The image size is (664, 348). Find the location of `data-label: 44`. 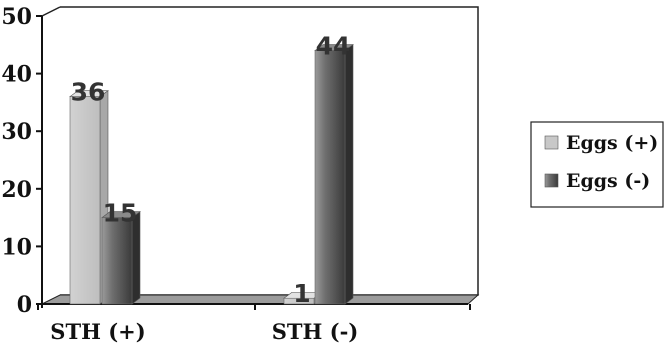

data-label: 44 is located at coordinates (333, 46).